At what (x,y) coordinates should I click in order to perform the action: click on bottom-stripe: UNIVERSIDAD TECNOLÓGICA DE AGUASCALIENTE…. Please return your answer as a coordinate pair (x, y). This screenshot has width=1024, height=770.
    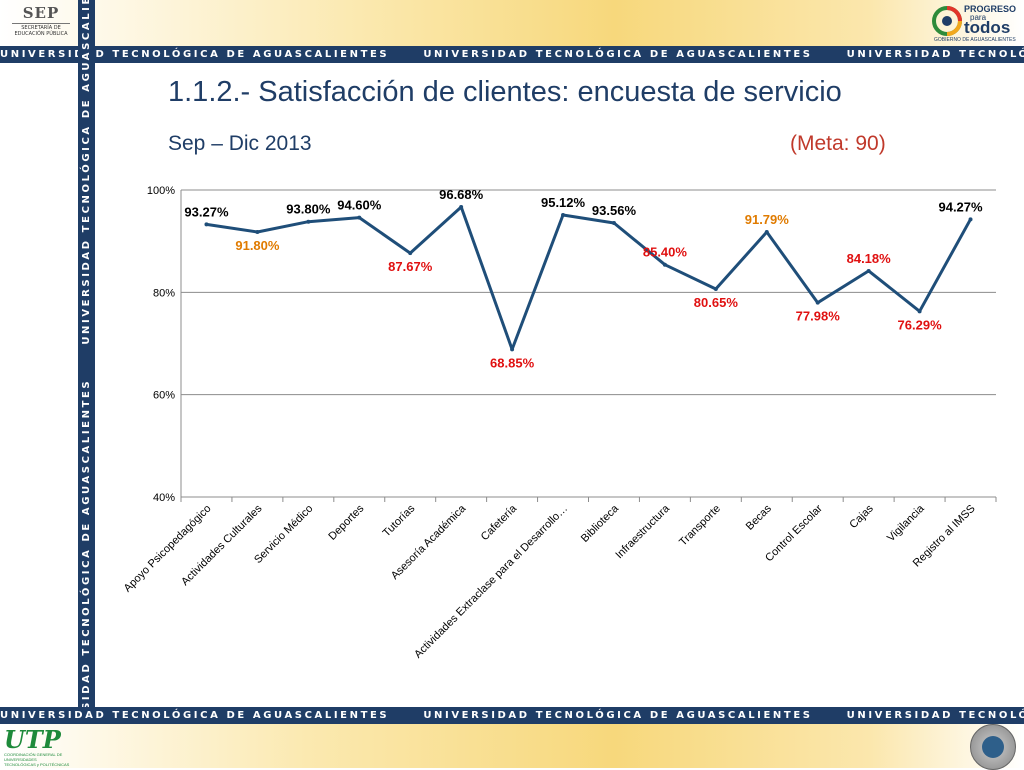
    Looking at the image, I should click on (512, 715).